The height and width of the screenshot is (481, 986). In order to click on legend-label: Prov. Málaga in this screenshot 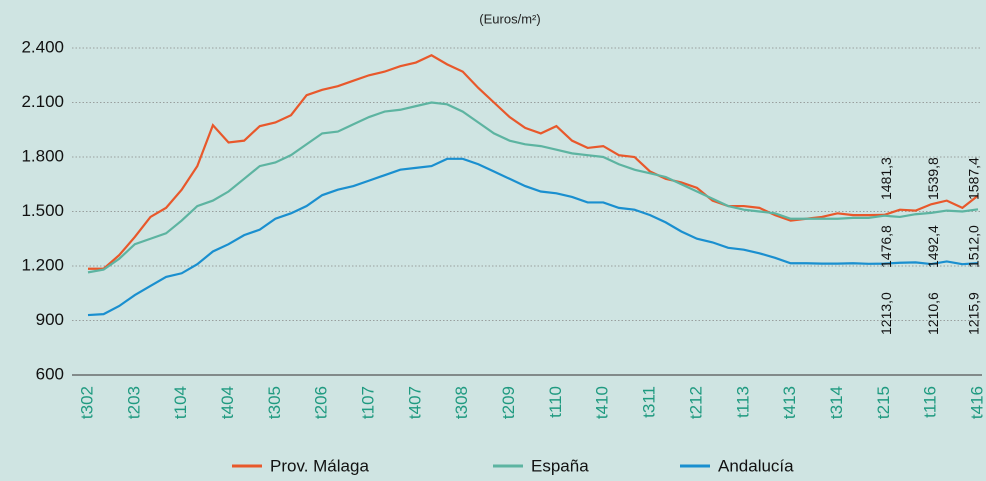, I will do `click(319, 465)`.